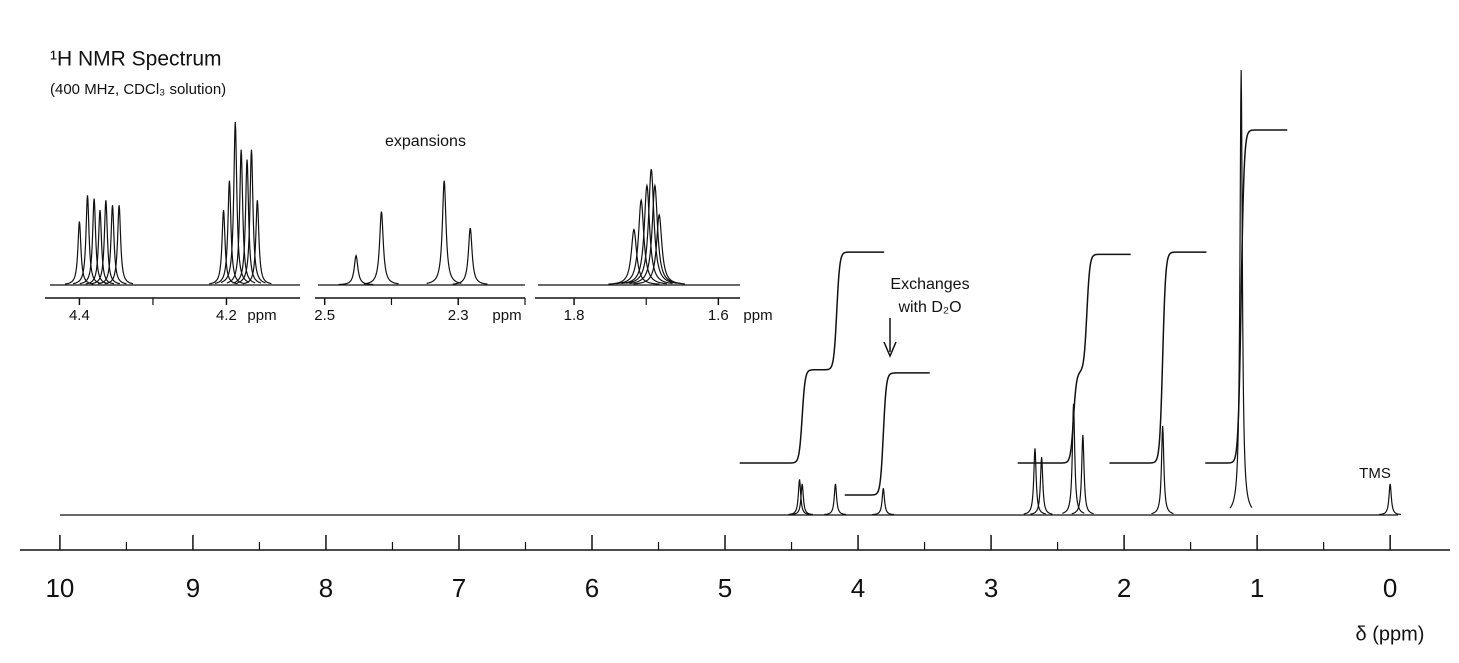 This screenshot has height=663, width=1459. I want to click on x-tick-label: 6, so click(592, 588).